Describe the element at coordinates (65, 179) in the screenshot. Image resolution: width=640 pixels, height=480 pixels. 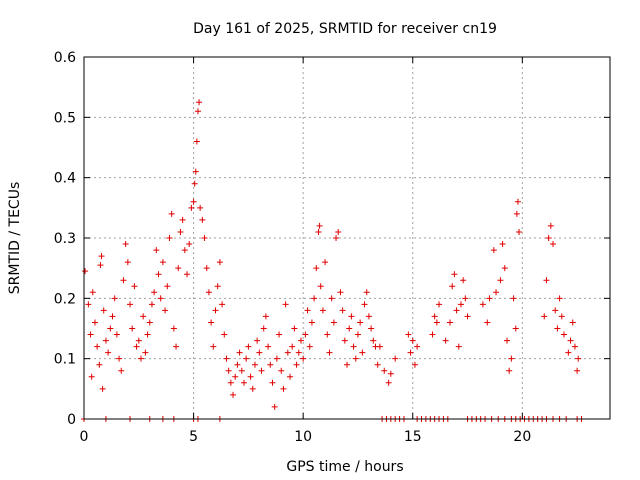
I see `y-tick-label: 0.4` at that location.